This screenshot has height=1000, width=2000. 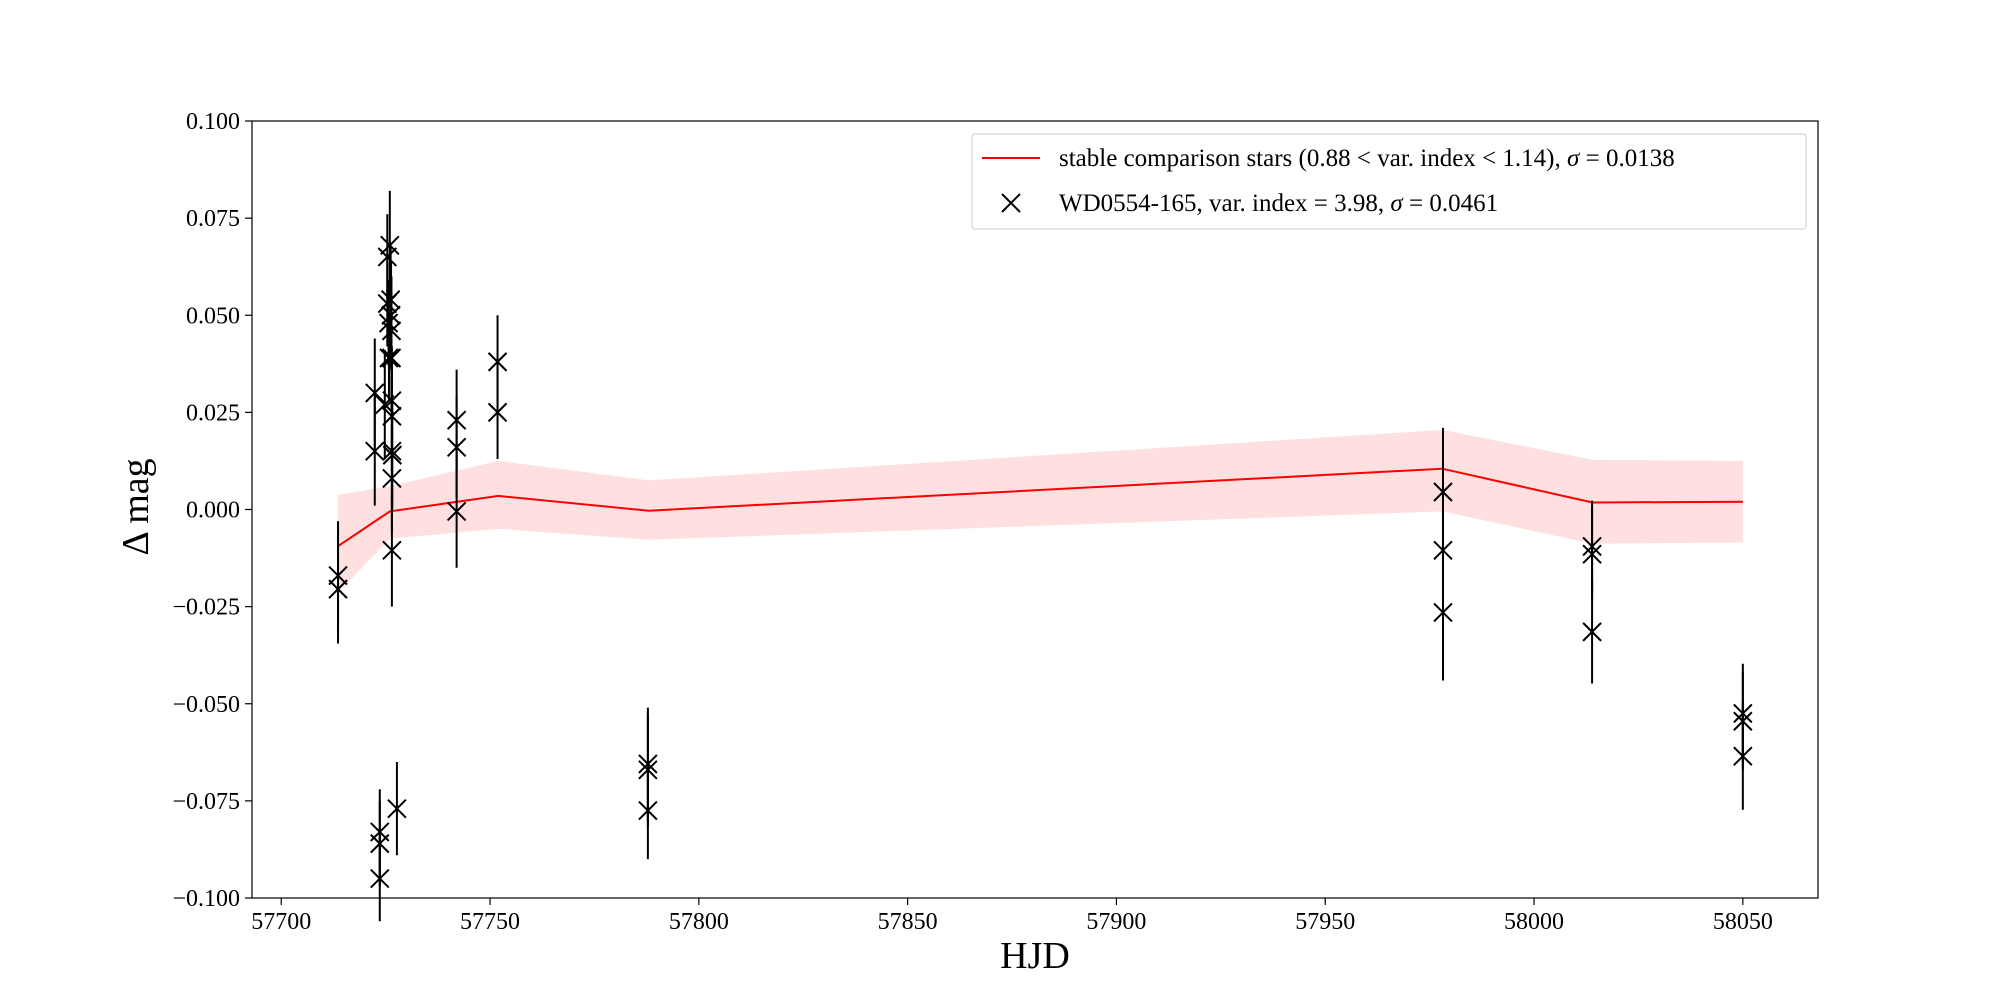 I want to click on legend-x-swatch, so click(x=1011, y=203).